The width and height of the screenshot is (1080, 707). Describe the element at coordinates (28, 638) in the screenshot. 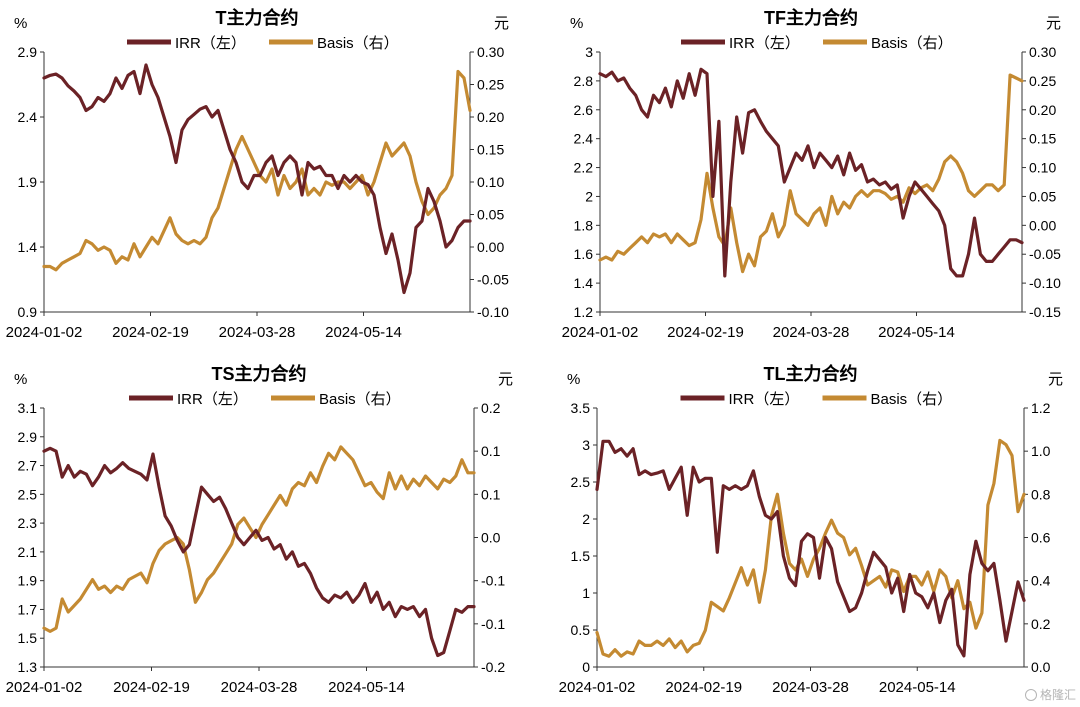

I see `chart2-left-tick-label: 1.5` at that location.